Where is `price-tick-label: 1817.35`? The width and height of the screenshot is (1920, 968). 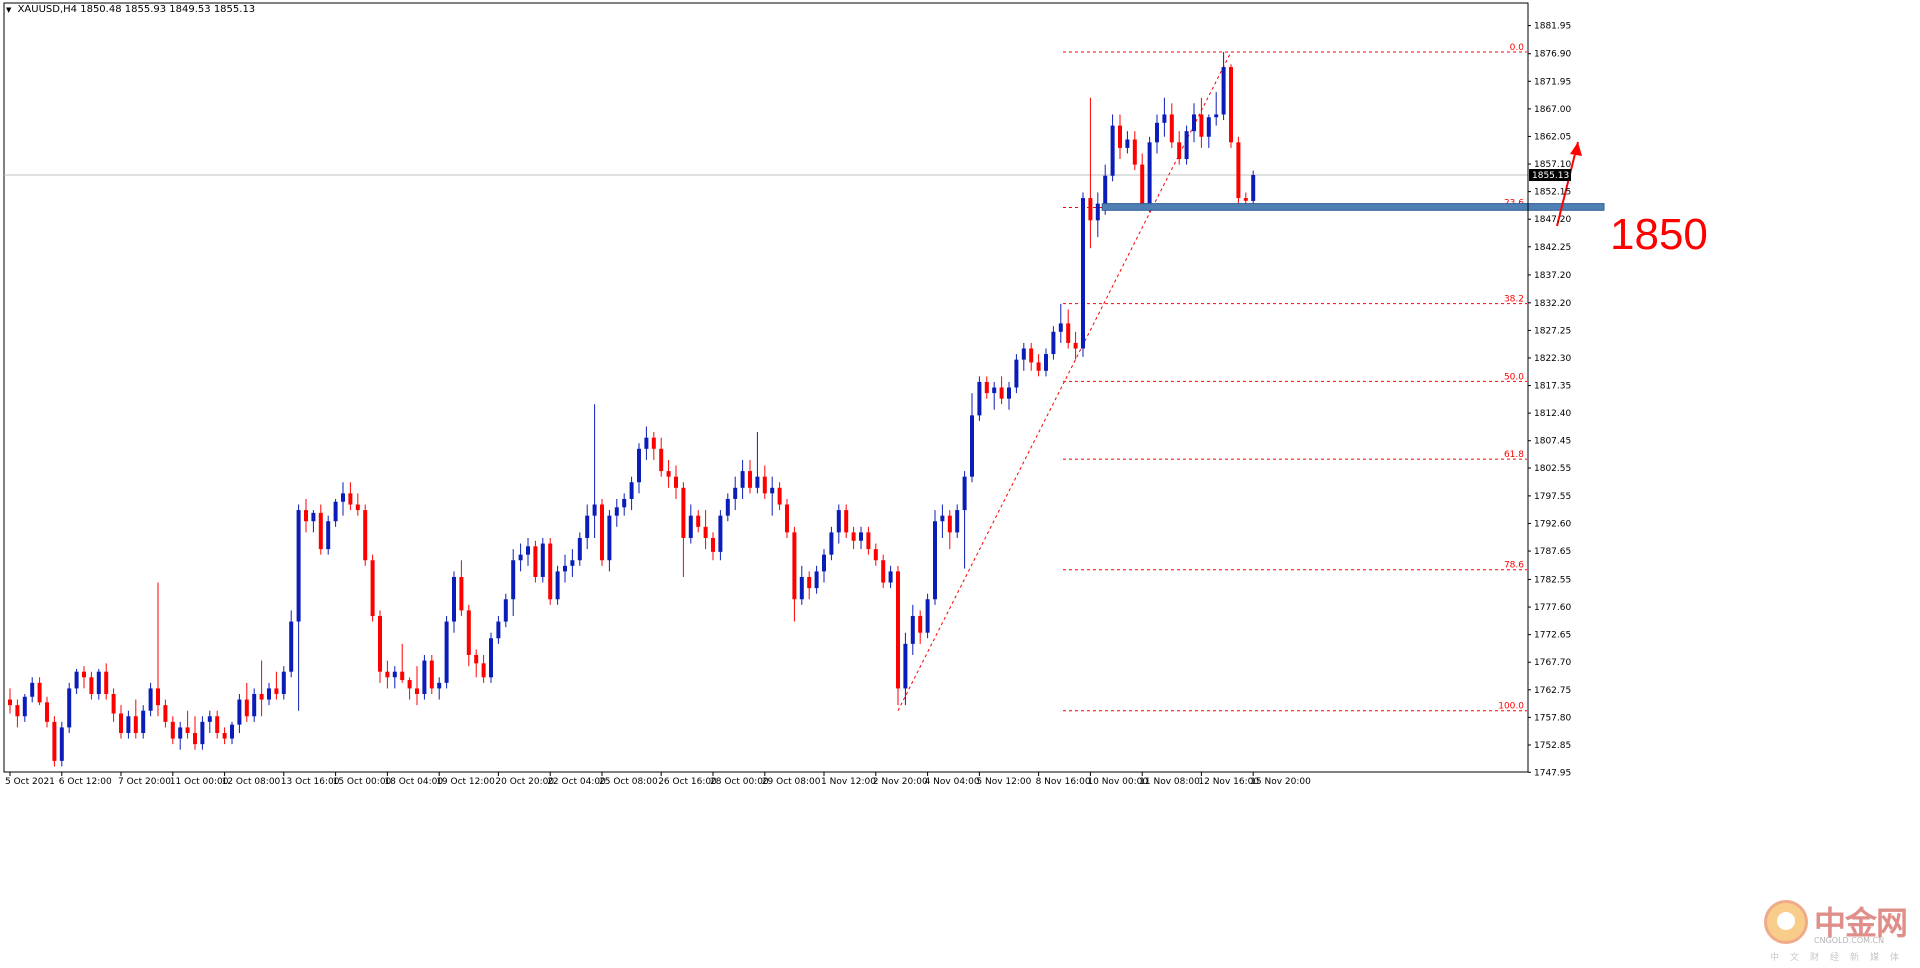 price-tick-label: 1817.35 is located at coordinates (1552, 387).